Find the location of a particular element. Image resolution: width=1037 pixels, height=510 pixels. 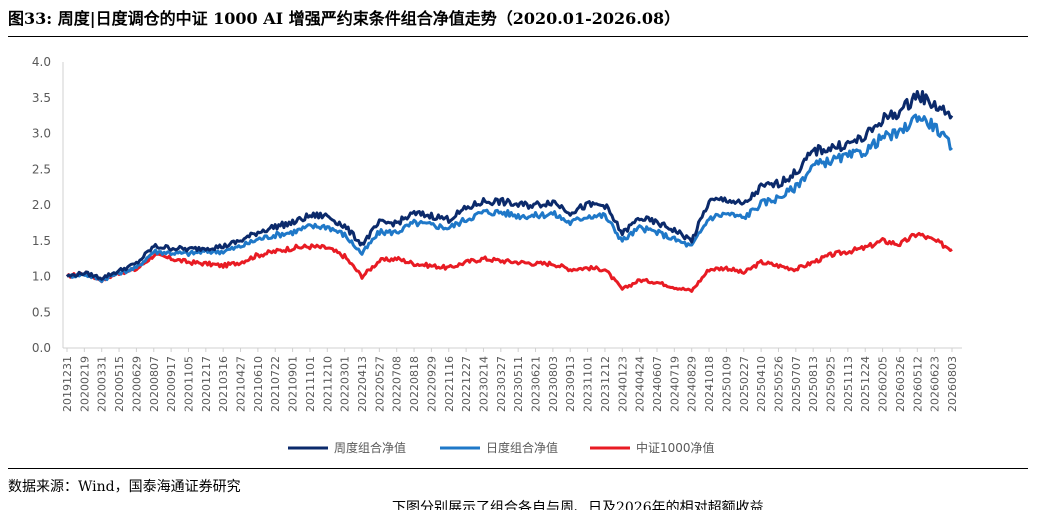

x-tick-label: 20240123 is located at coordinates (622, 384).